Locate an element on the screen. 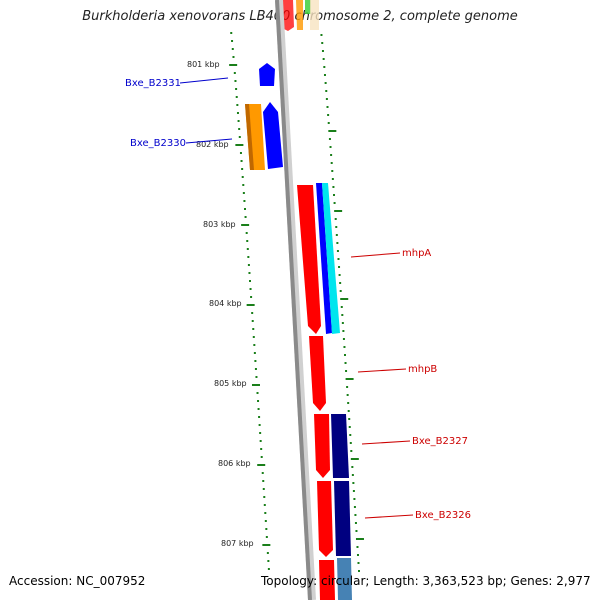 Image resolution: width=600 pixels, height=600 pixels. kbp-label-807: 807 kbp is located at coordinates (237, 543).